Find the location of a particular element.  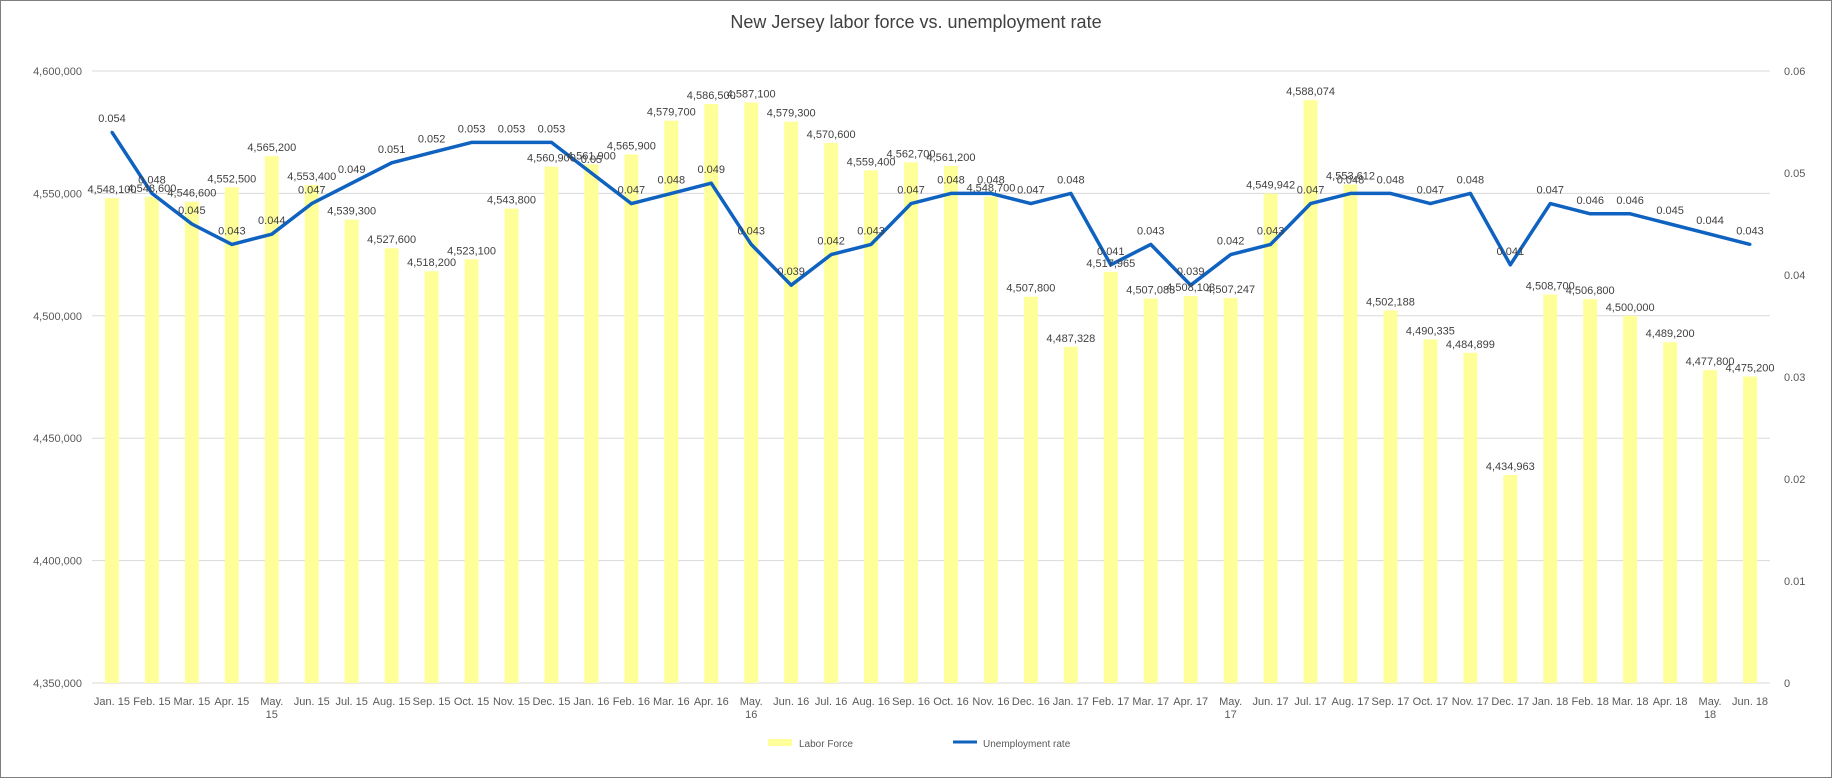

x-tick-label: Jun. 16 is located at coordinates (791, 702).